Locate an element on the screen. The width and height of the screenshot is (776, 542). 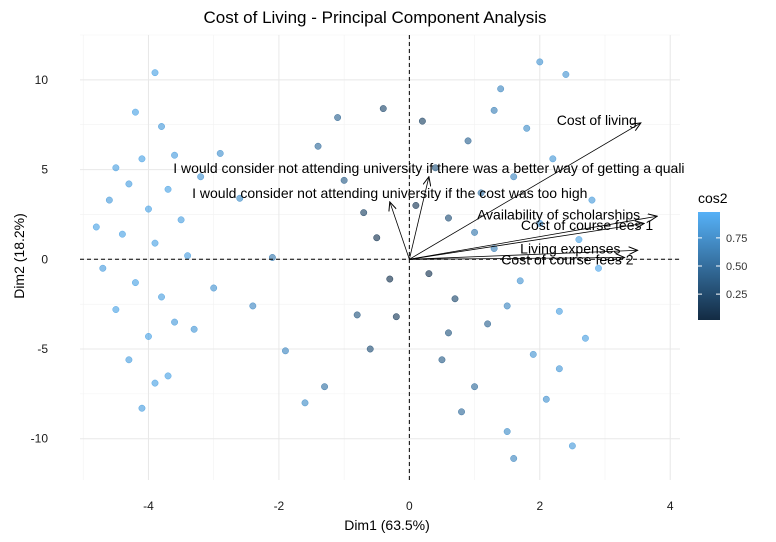
legend-tick-label: 0.75 is located at coordinates (736, 239).